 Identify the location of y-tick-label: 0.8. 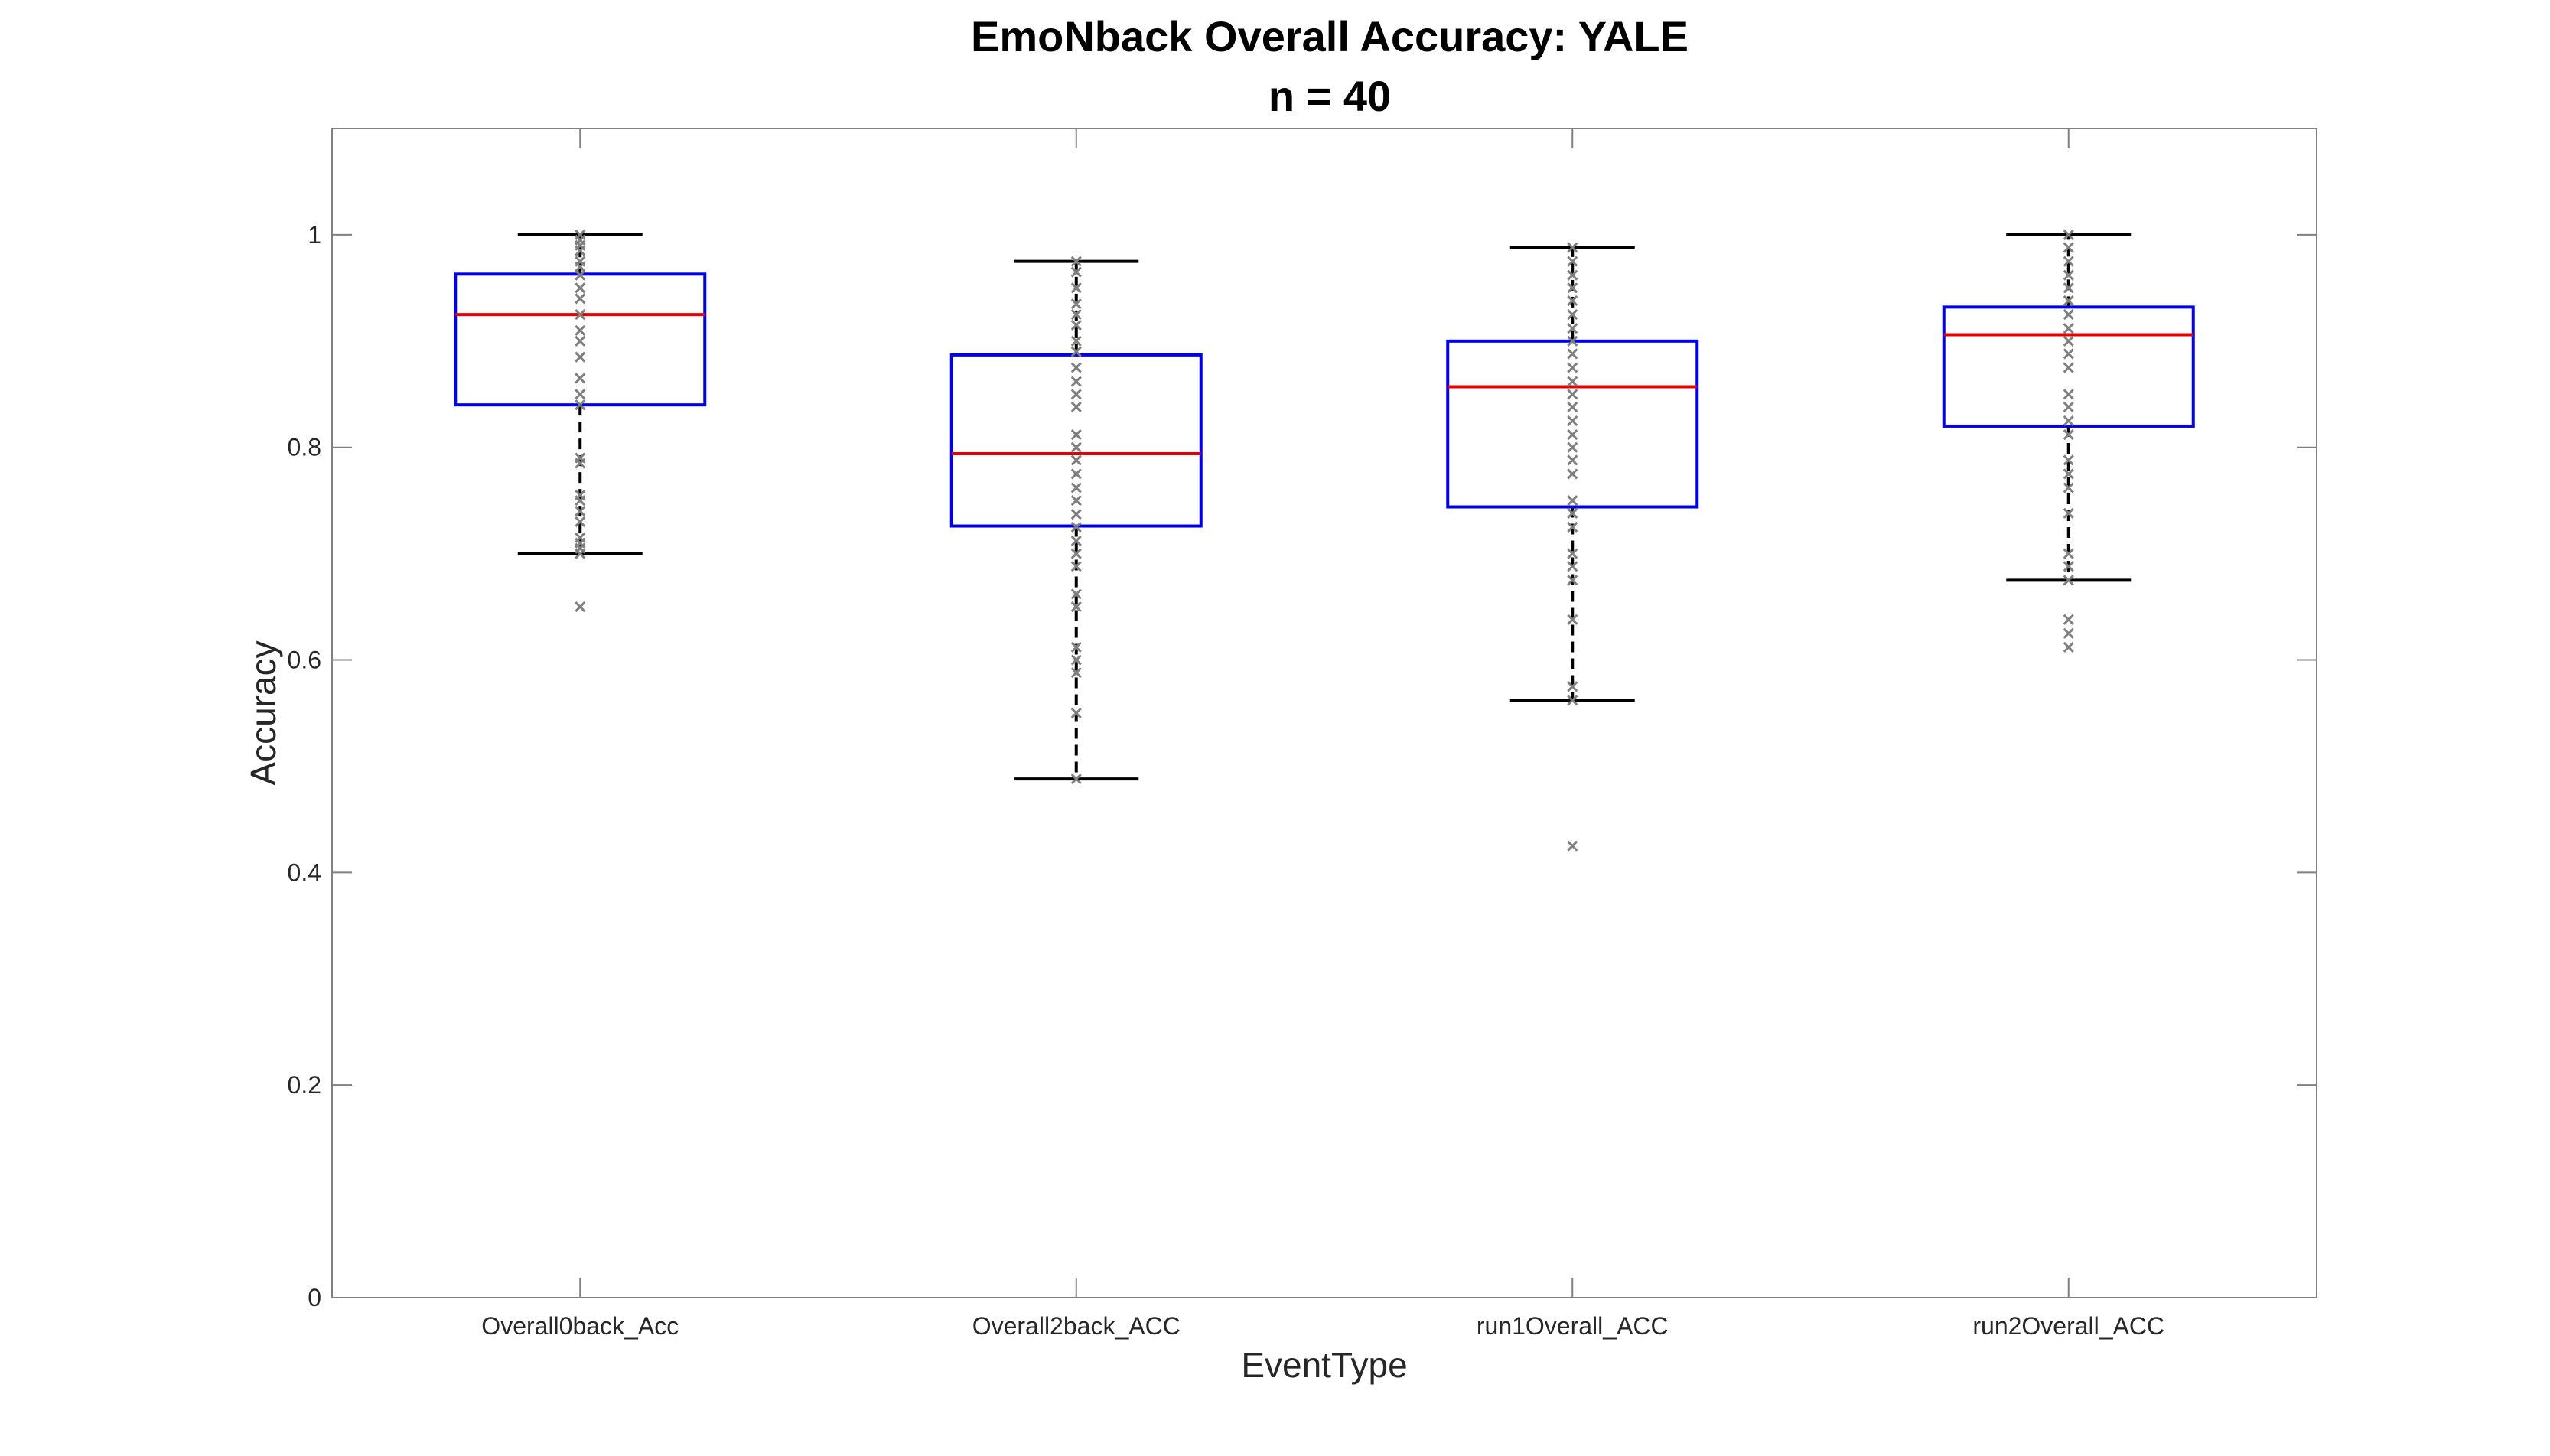
(304, 447).